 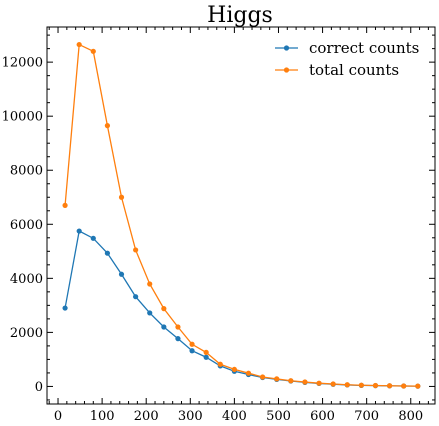 I want to click on legend-label-0: correct counts, so click(x=364, y=48).